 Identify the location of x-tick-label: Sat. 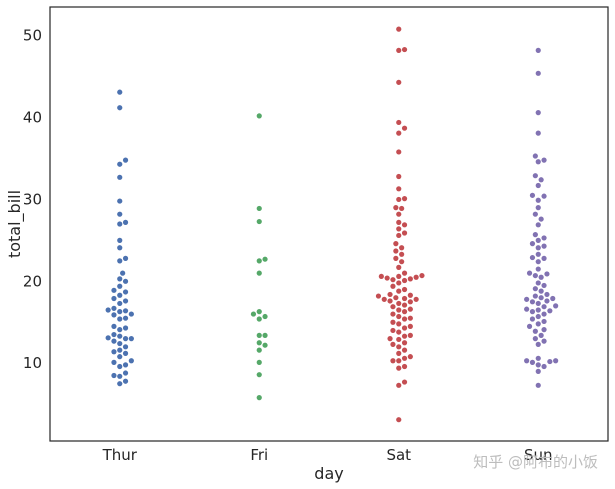
(398, 455).